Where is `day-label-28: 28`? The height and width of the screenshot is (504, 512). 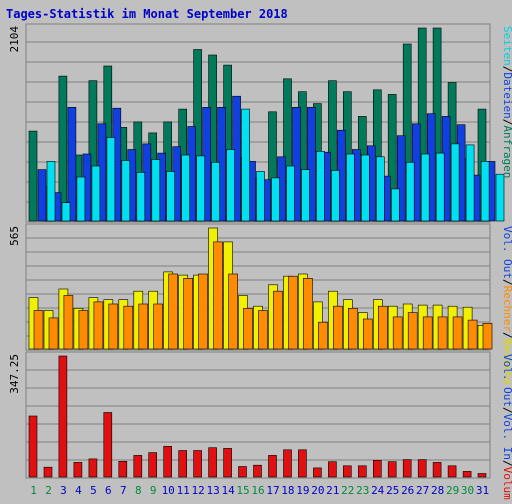
day-label-28: 28 is located at coordinates (437, 490).